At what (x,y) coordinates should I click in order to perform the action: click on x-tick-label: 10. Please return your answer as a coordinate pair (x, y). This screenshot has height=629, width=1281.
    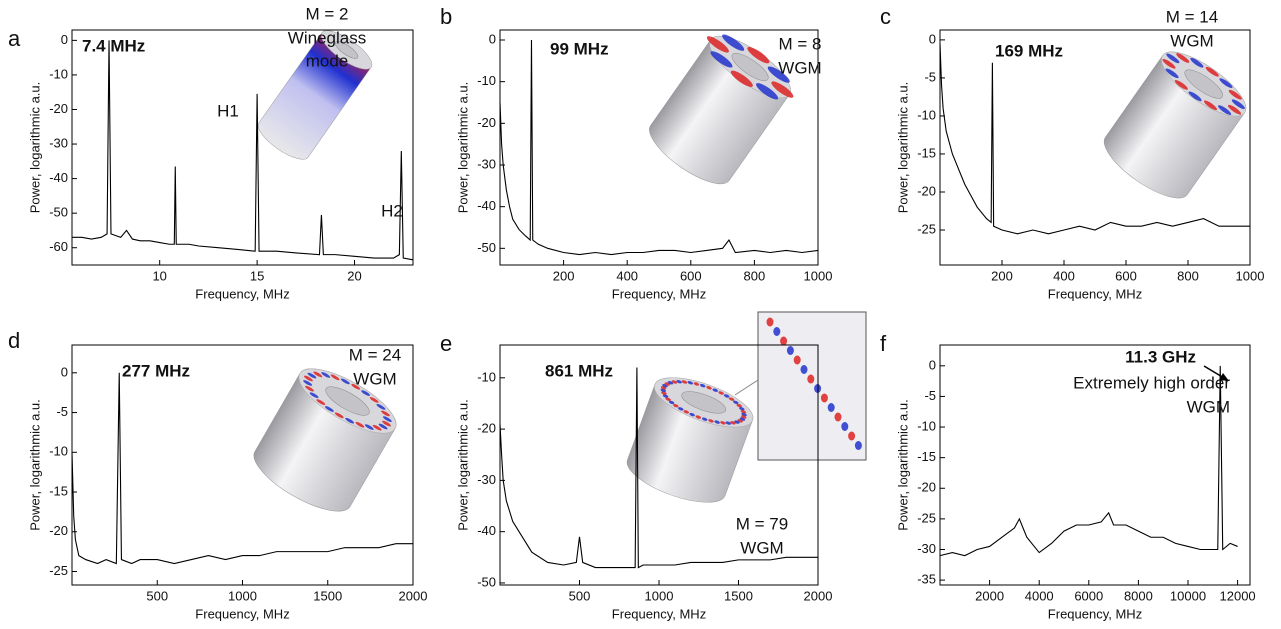
    Looking at the image, I should click on (159, 275).